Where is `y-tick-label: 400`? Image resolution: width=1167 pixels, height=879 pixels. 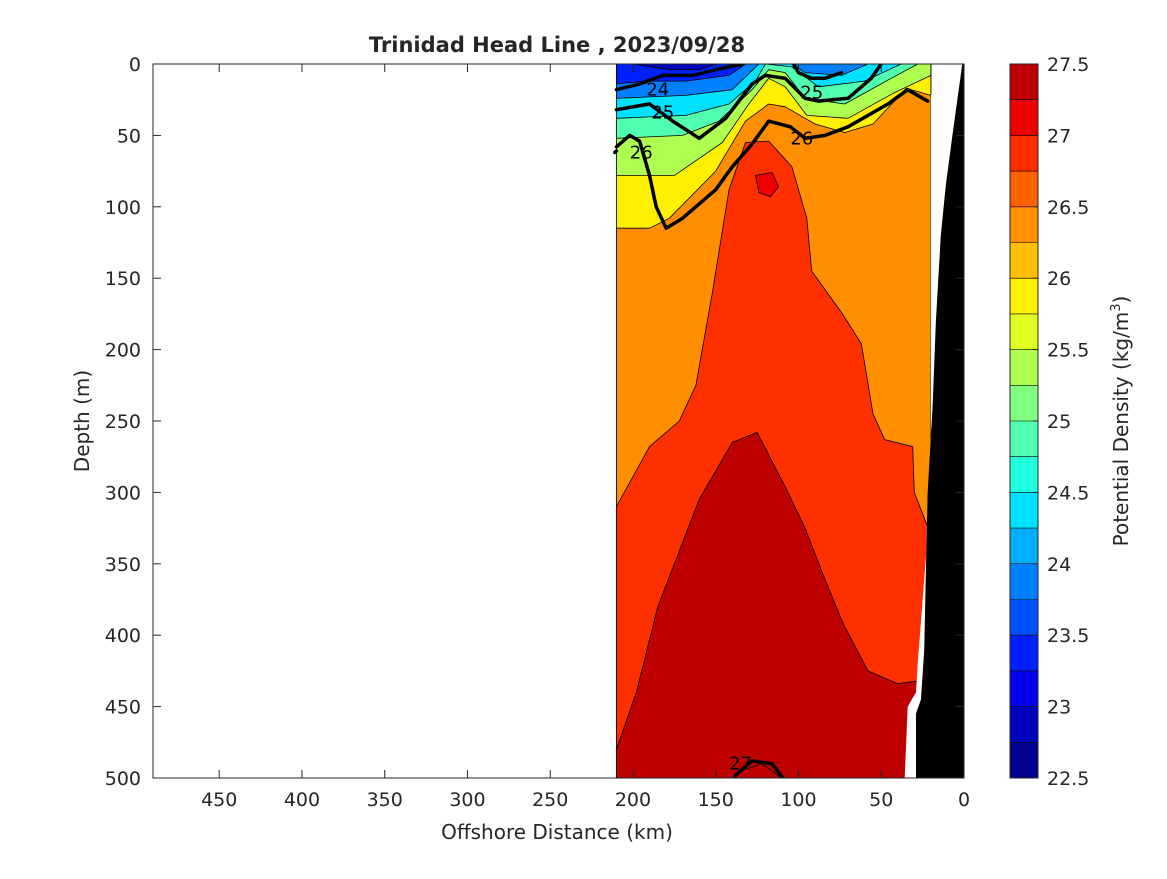
y-tick-label: 400 is located at coordinates (123, 636).